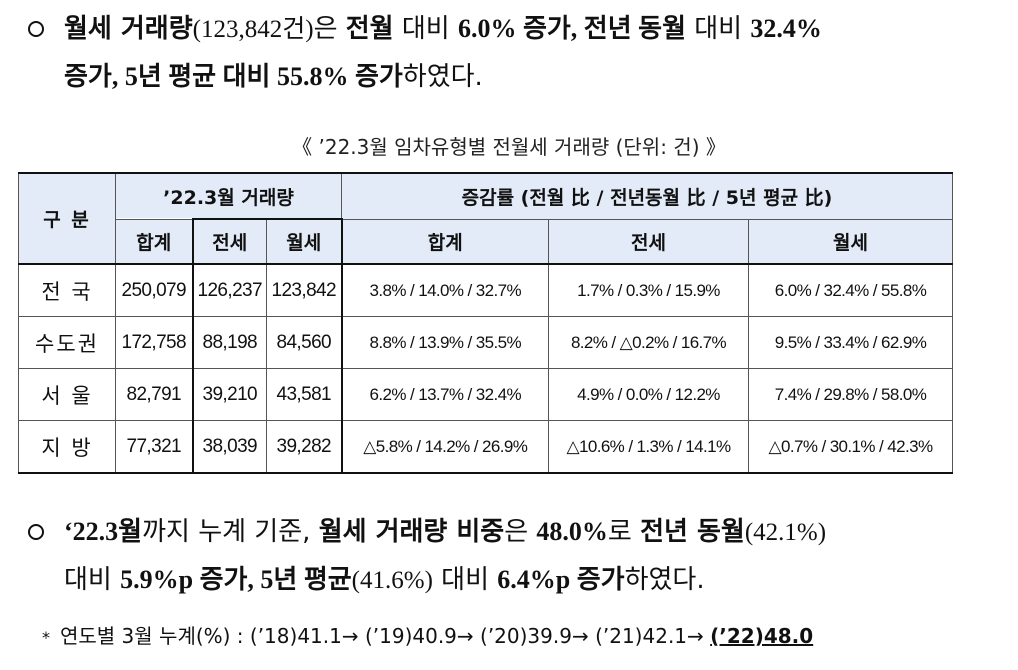 This screenshot has height=670, width=1018. I want to click on row-change-jeonse: 8.2% / △0.2% / 16.7%, so click(648, 342).